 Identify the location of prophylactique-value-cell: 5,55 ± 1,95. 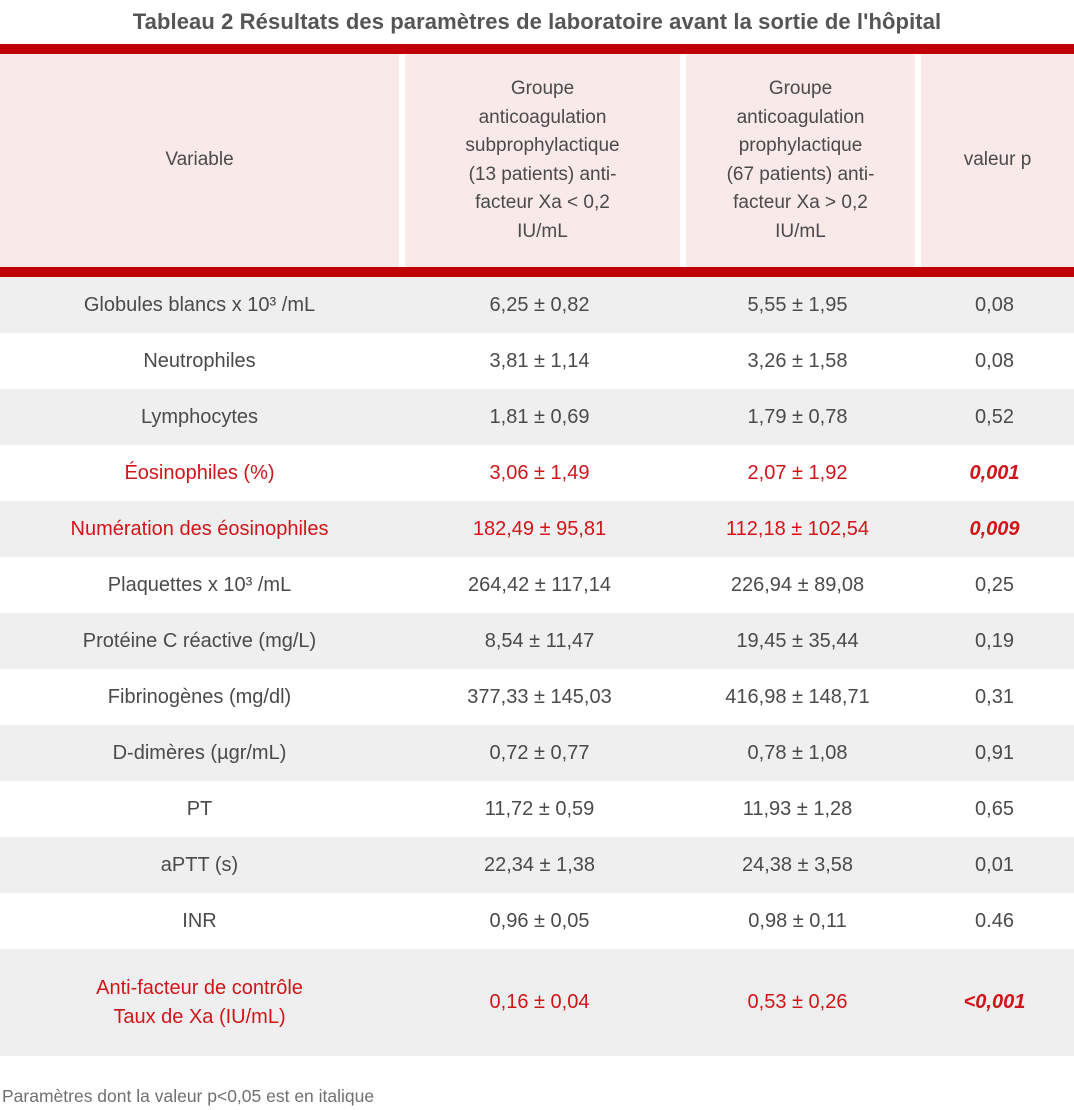
(797, 304).